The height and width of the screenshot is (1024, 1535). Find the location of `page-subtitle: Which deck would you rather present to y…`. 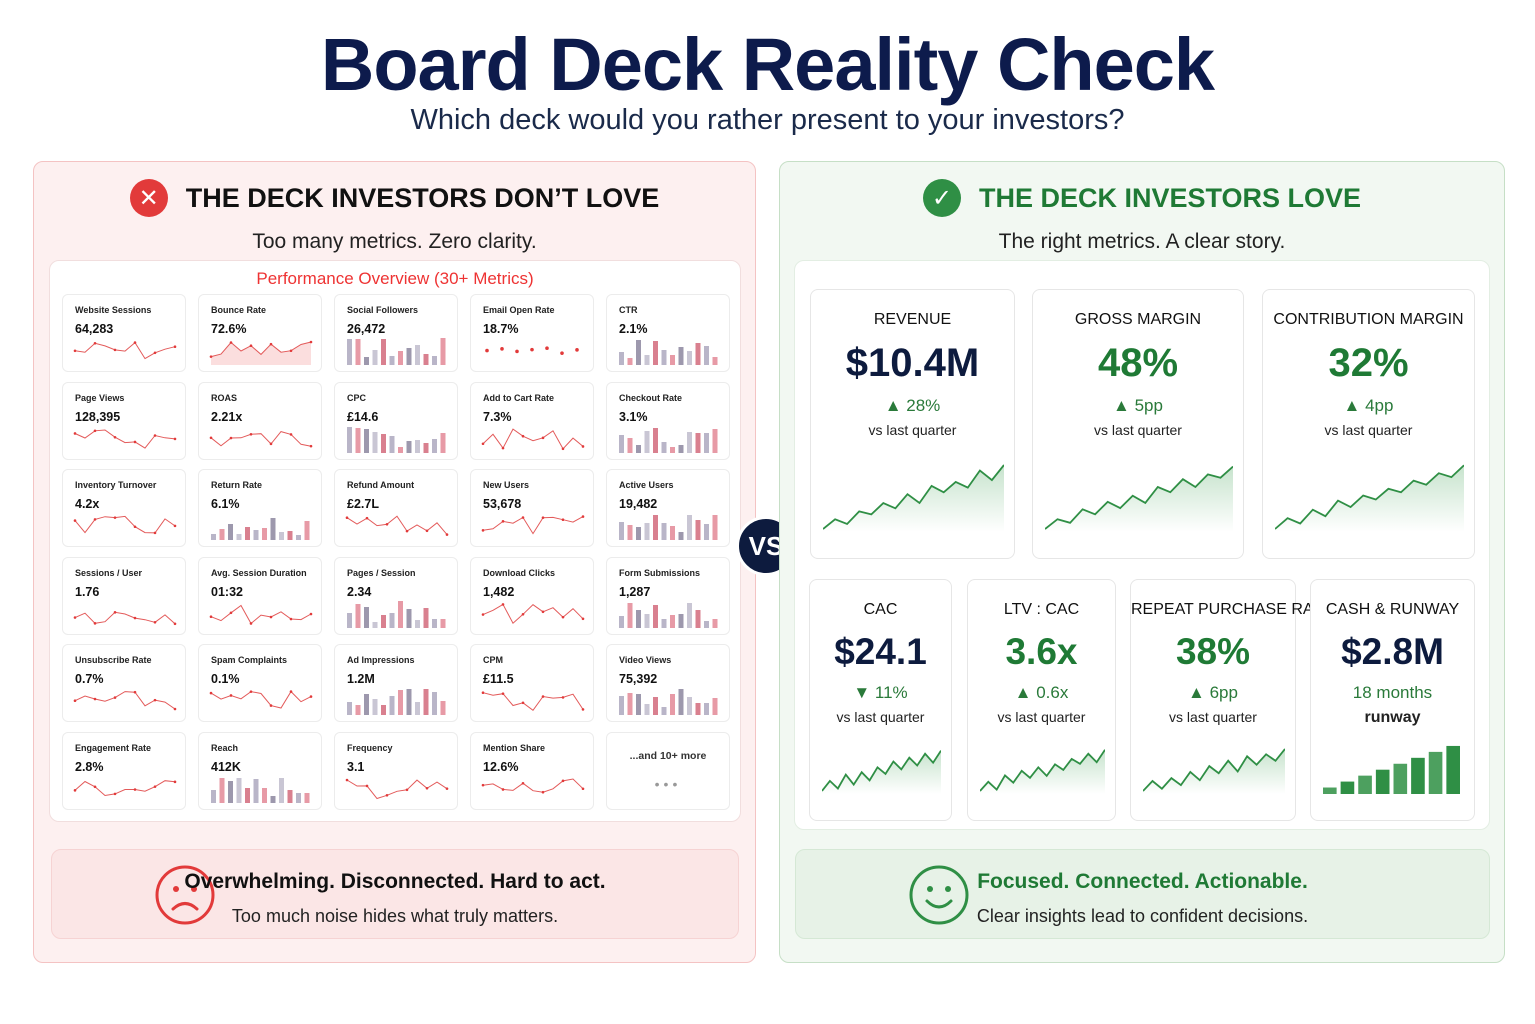

page-subtitle: Which deck would you rather present to y… is located at coordinates (767, 120).